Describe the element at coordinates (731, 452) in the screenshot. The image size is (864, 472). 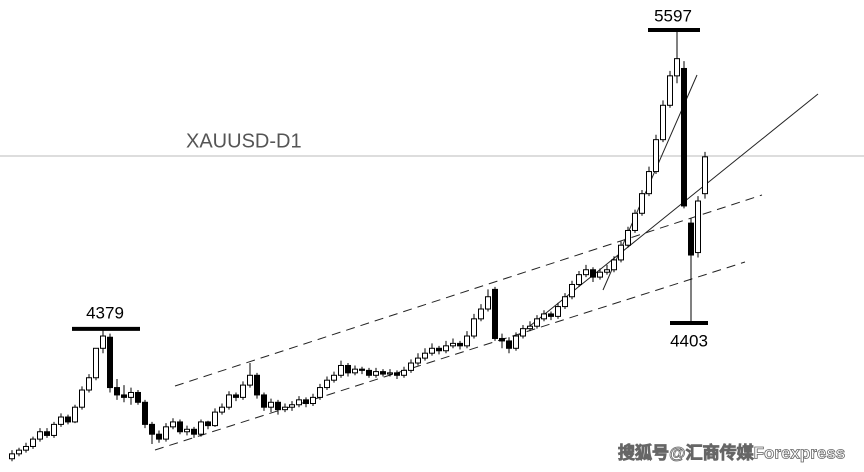
I see `watermark: 搜狐号@汇商传媒Forexpress` at that location.